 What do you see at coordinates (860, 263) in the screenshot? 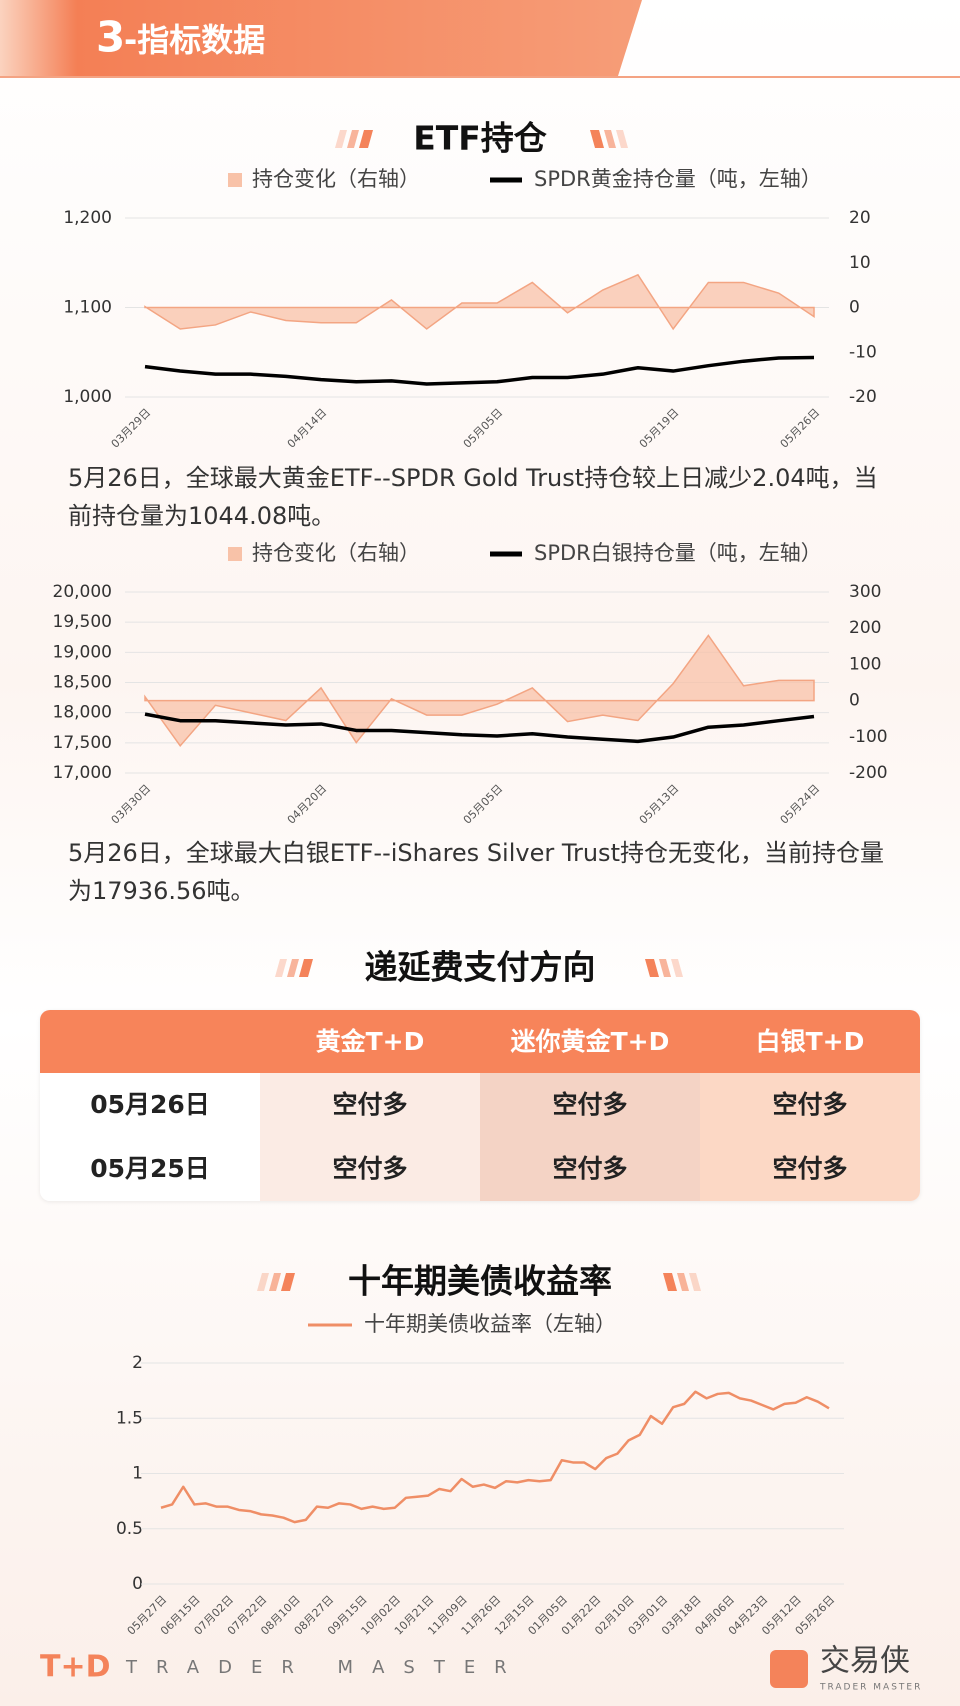
I see `y2-tick-label: 10` at bounding box center [860, 263].